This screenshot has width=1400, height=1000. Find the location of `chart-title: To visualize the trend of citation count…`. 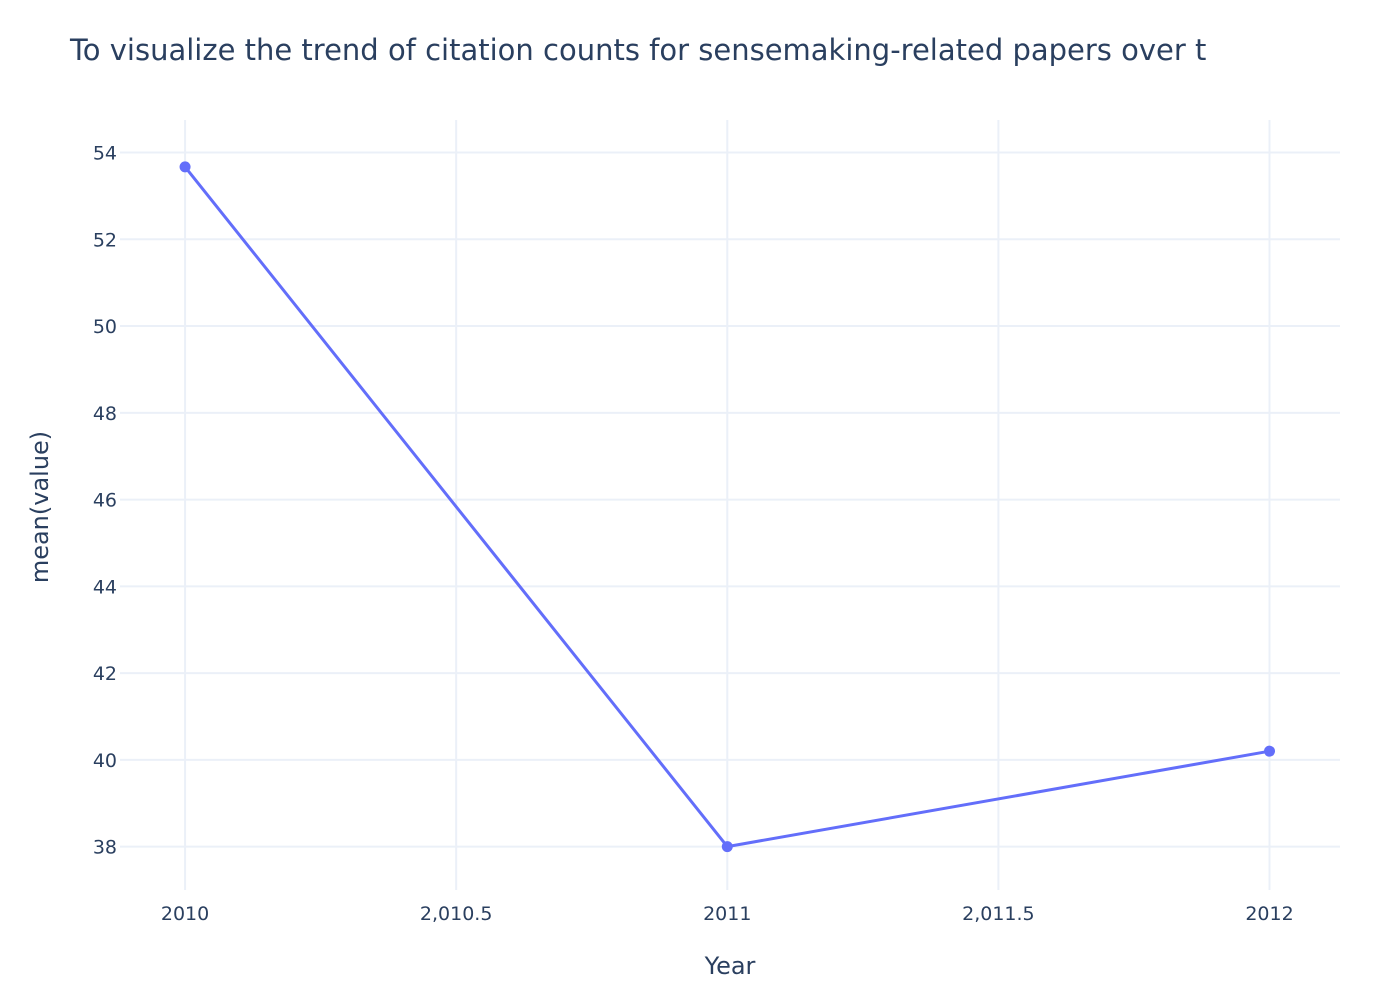

chart-title: To visualize the trend of citation count… is located at coordinates (637, 50).